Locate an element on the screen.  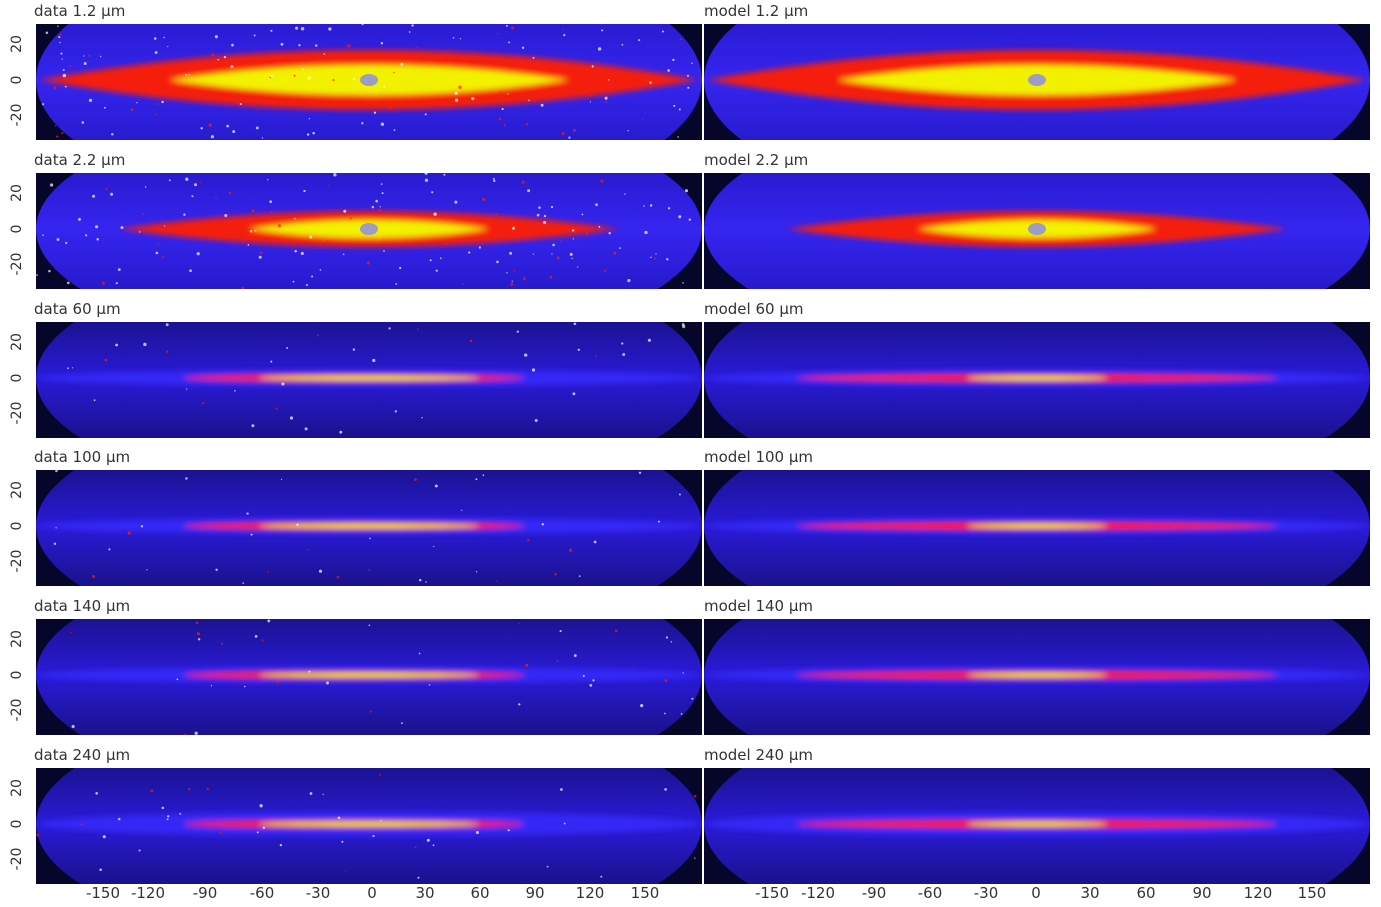
data-map is located at coordinates (369, 528).